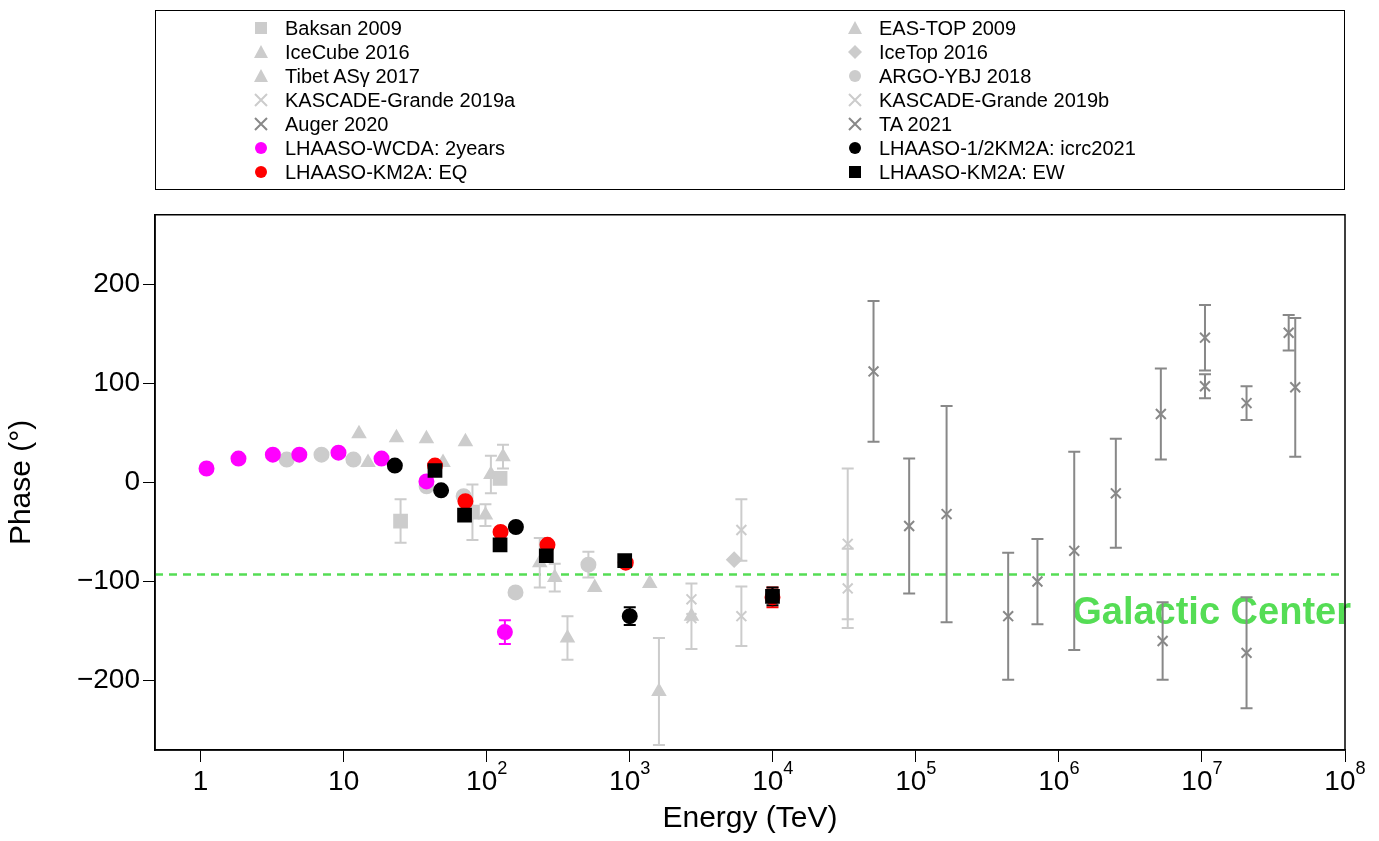 Image resolution: width=1379 pixels, height=841 pixels. I want to click on legend-label: Baksan 2009, so click(343, 28).